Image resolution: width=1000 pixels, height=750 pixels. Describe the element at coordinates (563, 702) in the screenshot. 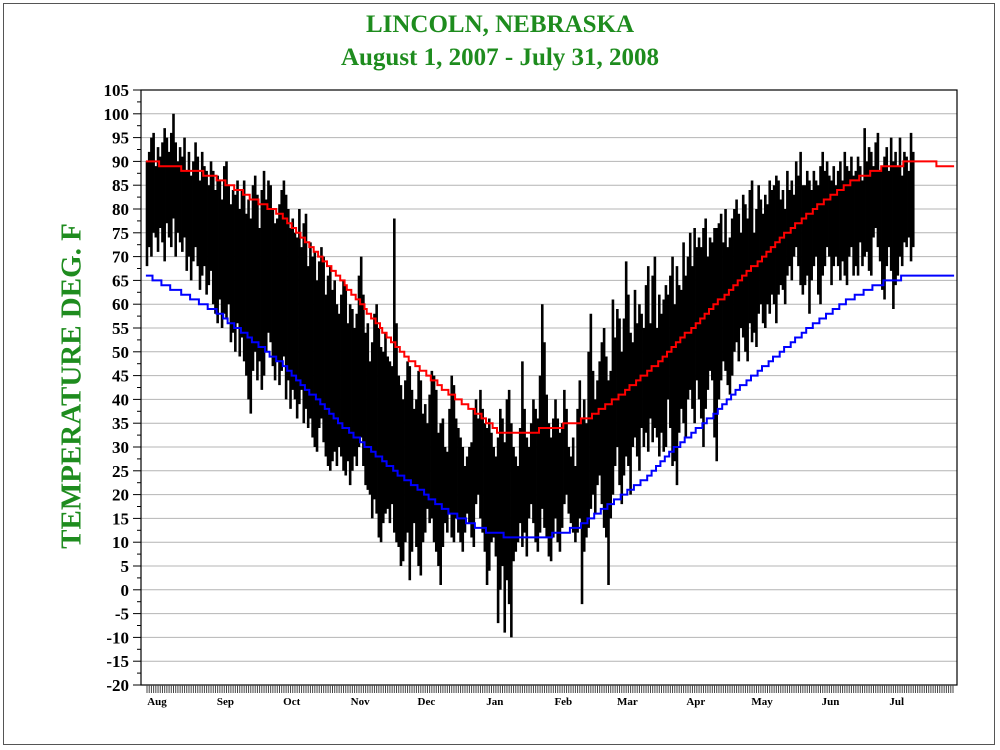

I see `x-month-label: Feb` at that location.